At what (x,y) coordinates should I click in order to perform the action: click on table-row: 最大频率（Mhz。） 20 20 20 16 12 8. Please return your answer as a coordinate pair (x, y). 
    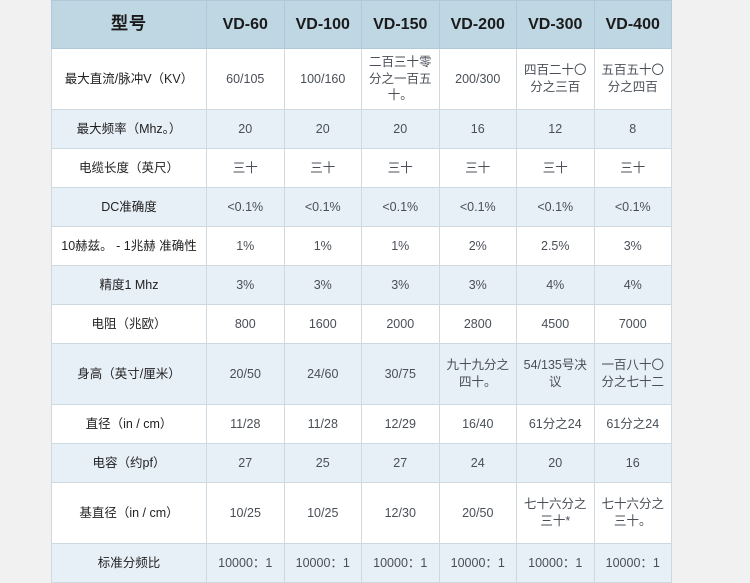
    Looking at the image, I should click on (361, 129).